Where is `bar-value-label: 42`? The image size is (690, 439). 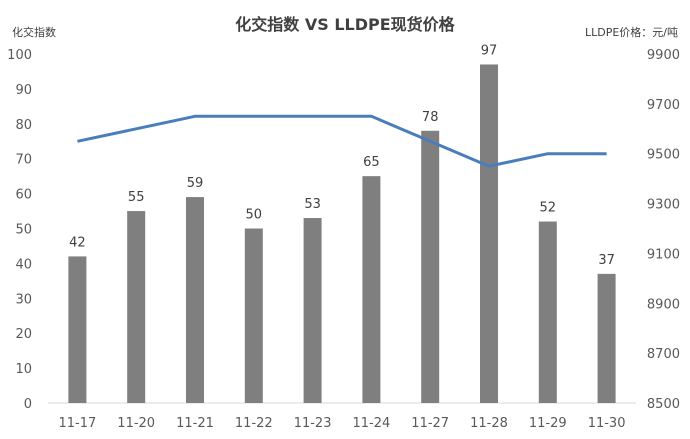 bar-value-label: 42 is located at coordinates (77, 242).